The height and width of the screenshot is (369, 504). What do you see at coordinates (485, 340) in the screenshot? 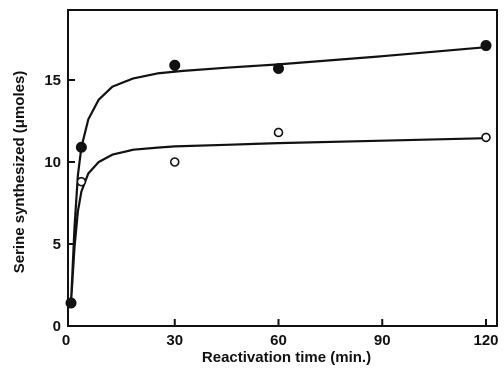
I see `x-tick-label: 120` at bounding box center [485, 340].